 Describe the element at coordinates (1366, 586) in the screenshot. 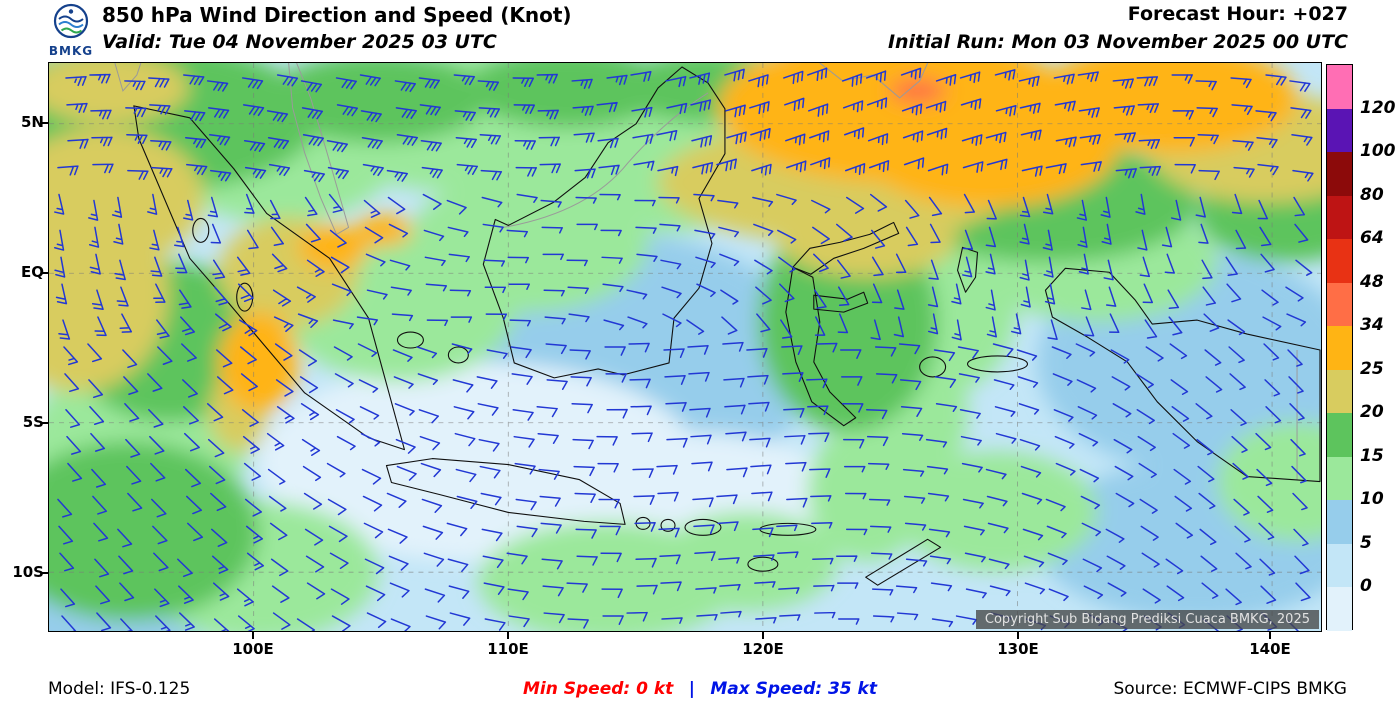

I see `legend-label: 0` at that location.